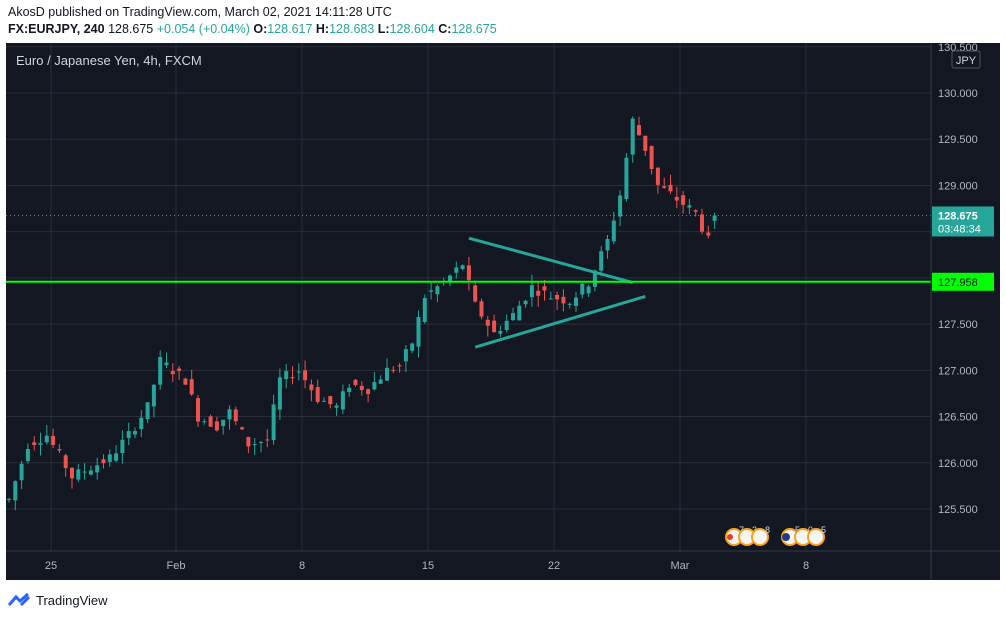  I want to click on countdown-label: 03:48:34, so click(959, 229).